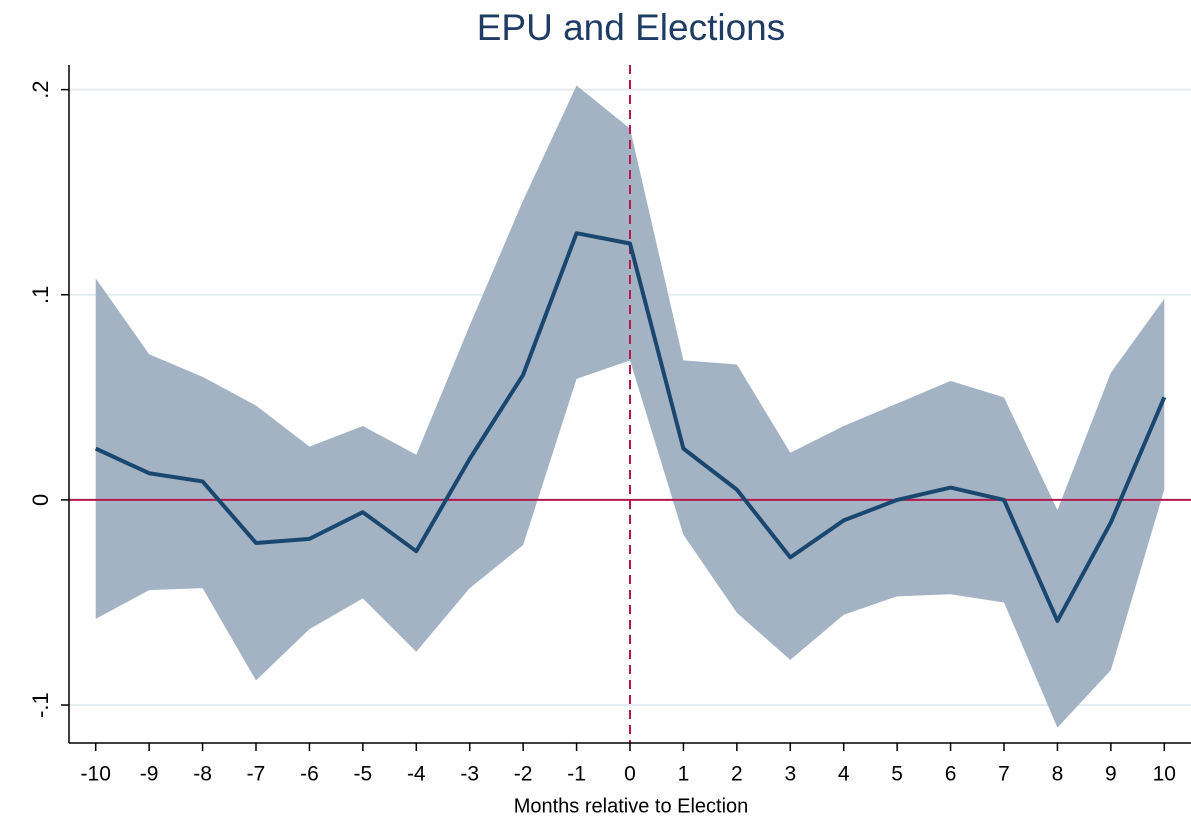  I want to click on x-tick-label: -10, so click(96, 774).